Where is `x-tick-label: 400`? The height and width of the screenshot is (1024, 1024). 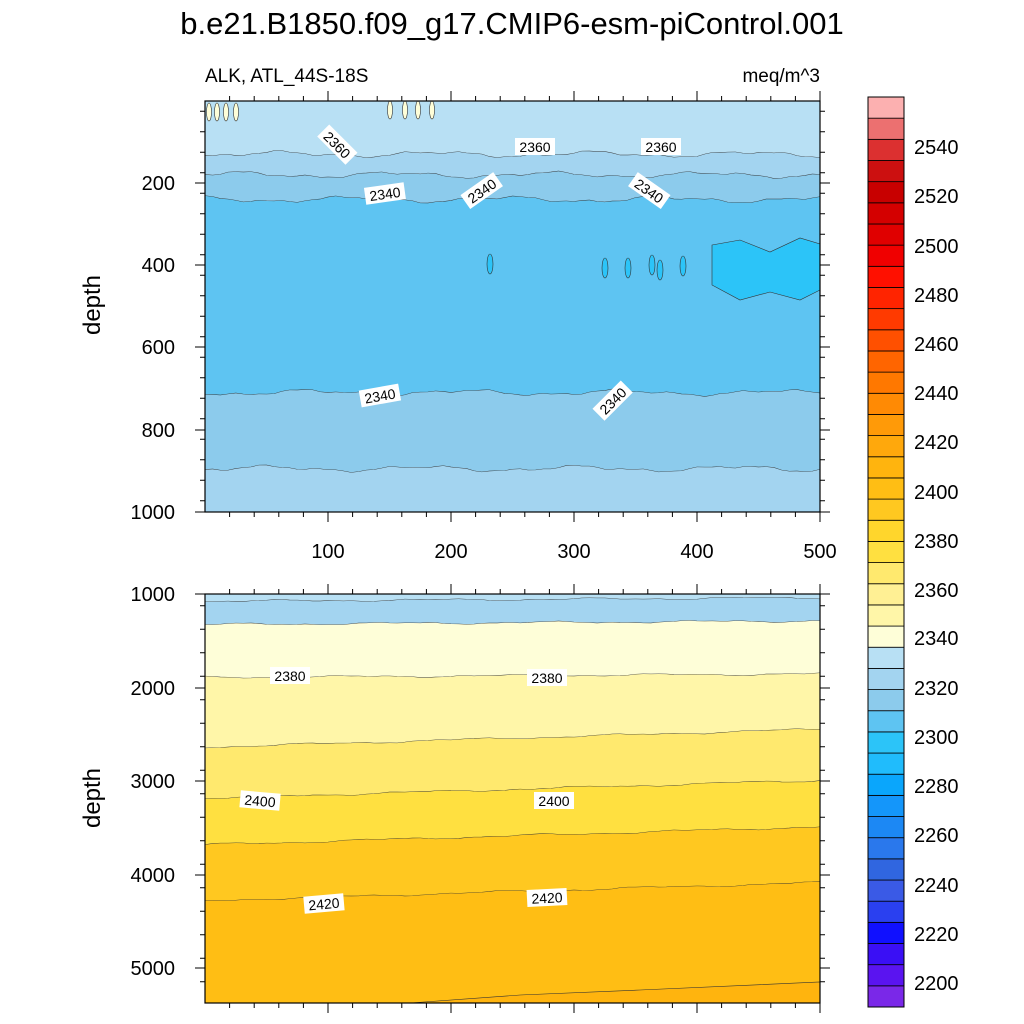 x-tick-label: 400 is located at coordinates (696, 552).